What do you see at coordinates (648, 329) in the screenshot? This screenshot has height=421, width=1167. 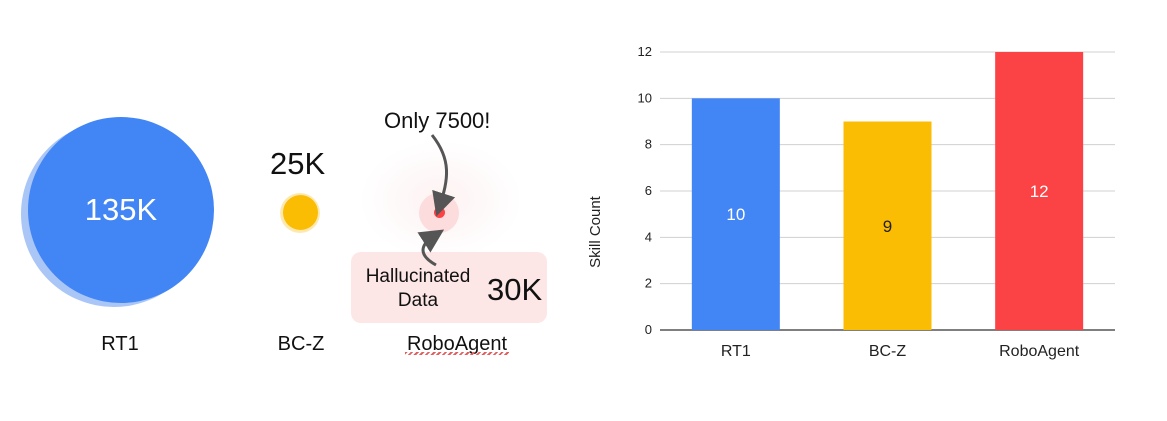 I see `y-tick-label: 0` at bounding box center [648, 329].